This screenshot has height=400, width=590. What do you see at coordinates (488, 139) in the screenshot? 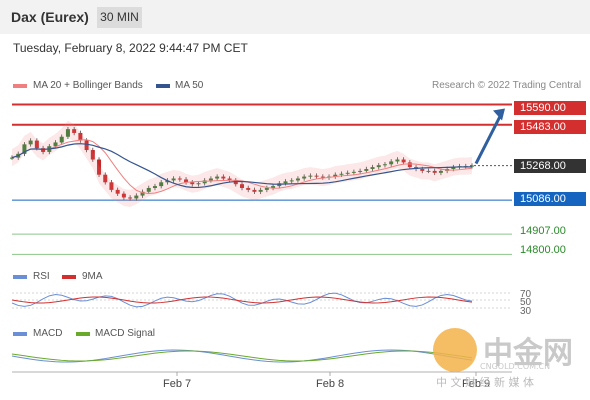
I see `projection-arrow-shaft` at bounding box center [488, 139].